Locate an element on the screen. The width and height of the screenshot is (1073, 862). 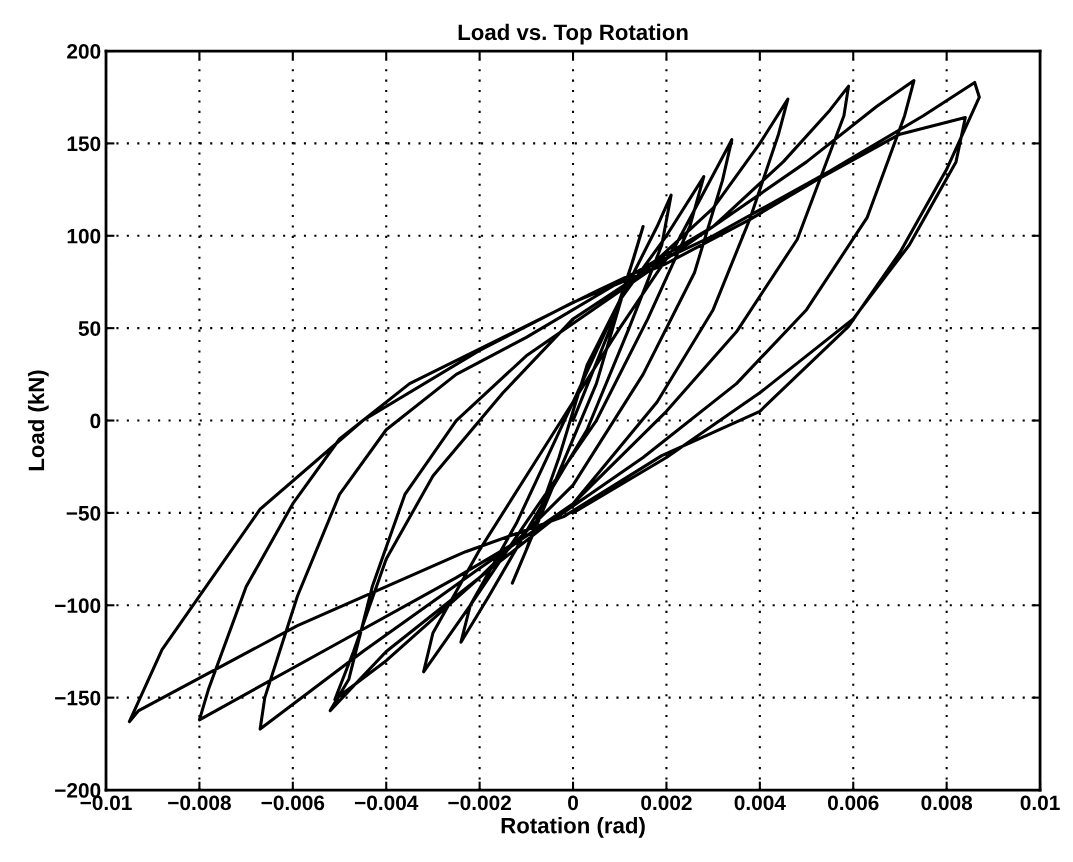
x-tick-label: 0.004 is located at coordinates (760, 803).